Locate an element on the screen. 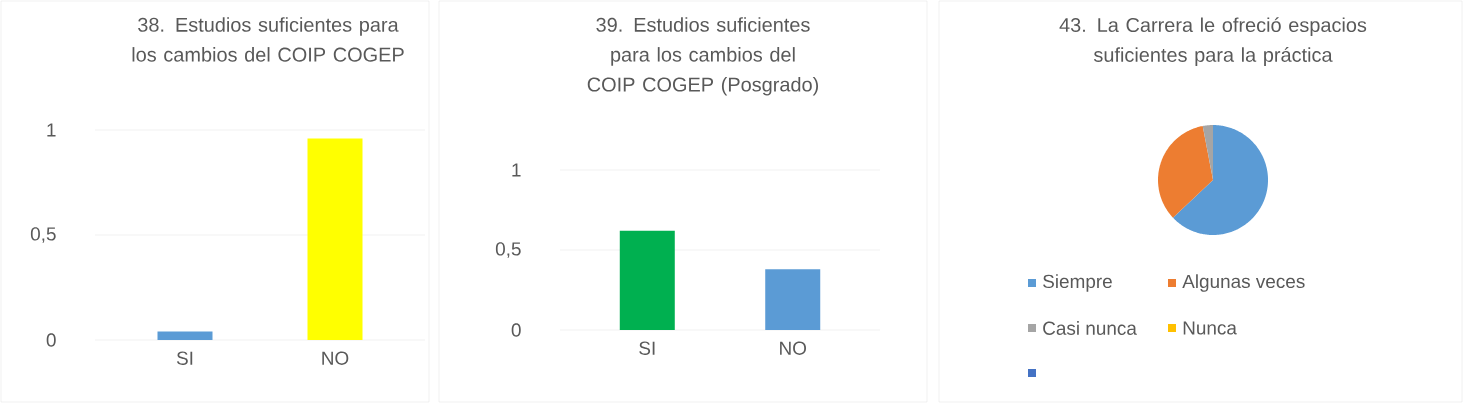  legend-label: Casi nunca is located at coordinates (1090, 328).